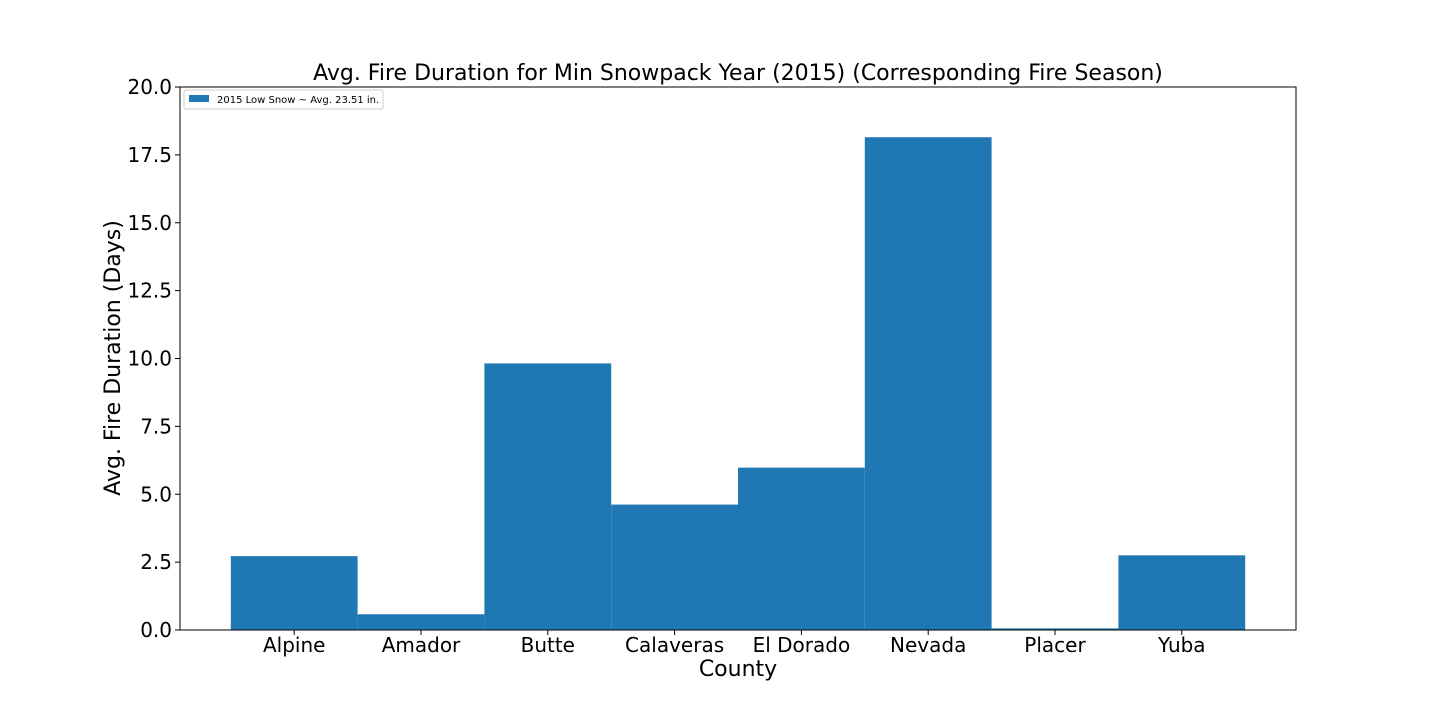 The height and width of the screenshot is (720, 1440). I want to click on legend-box, so click(283, 99).